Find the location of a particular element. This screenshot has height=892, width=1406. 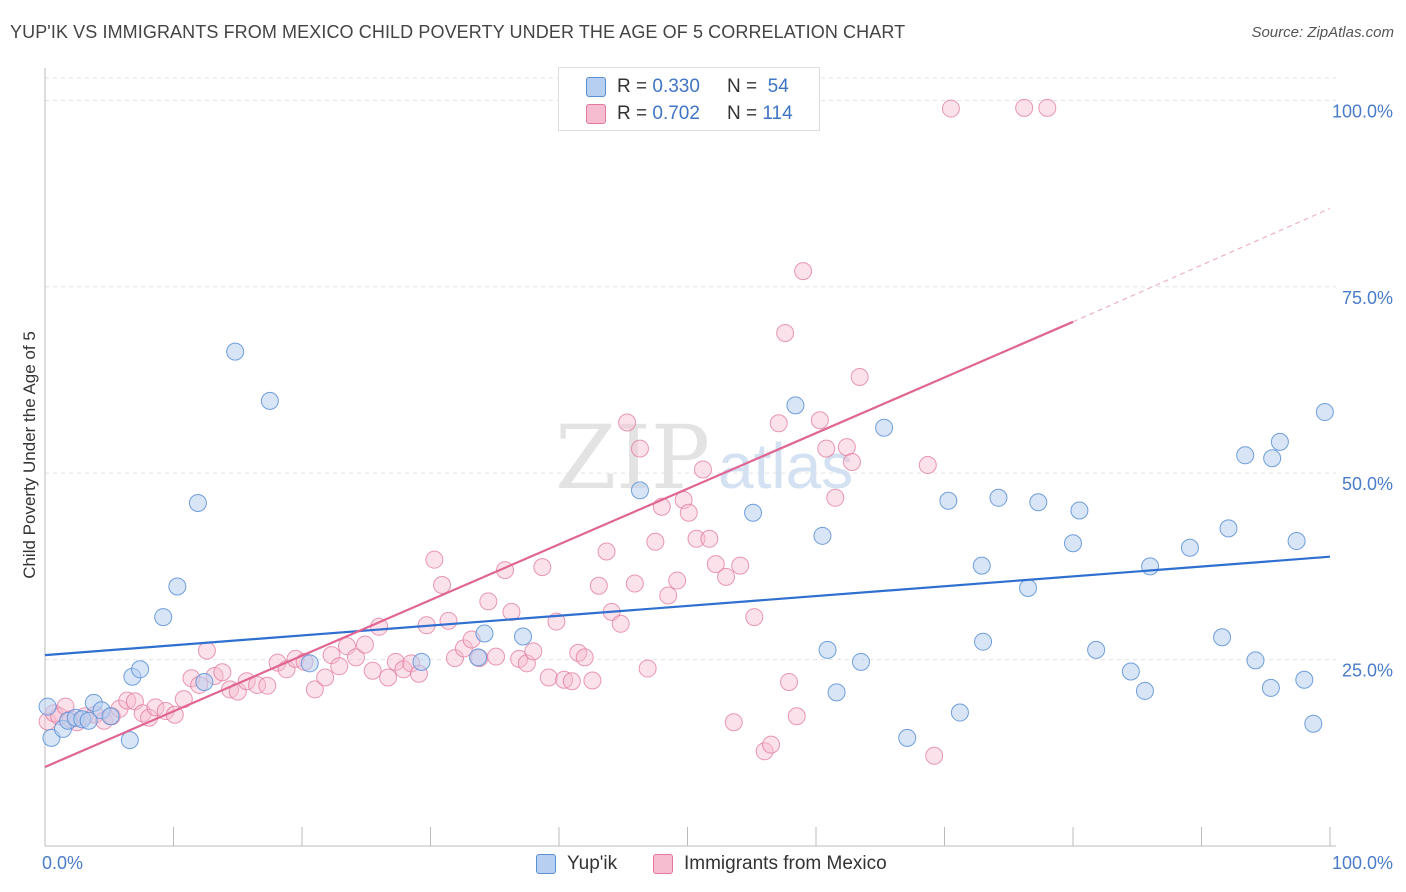

y-tick-label: 50.0% is located at coordinates (1367, 484).